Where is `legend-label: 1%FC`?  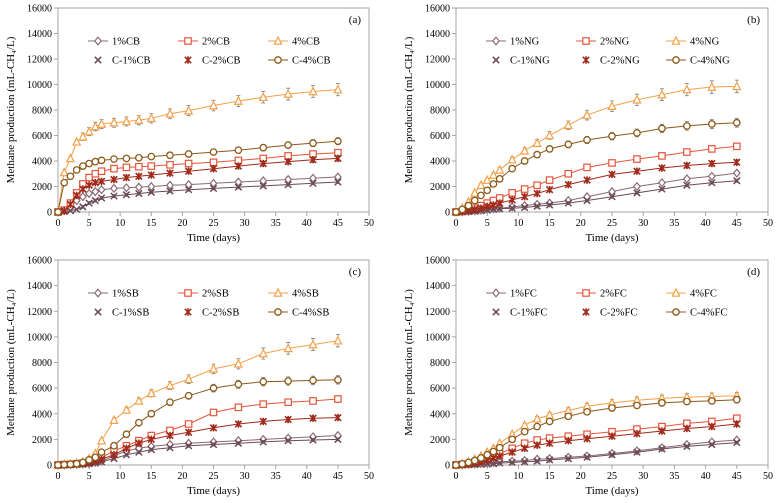
legend-label: 1%FC is located at coordinates (523, 294).